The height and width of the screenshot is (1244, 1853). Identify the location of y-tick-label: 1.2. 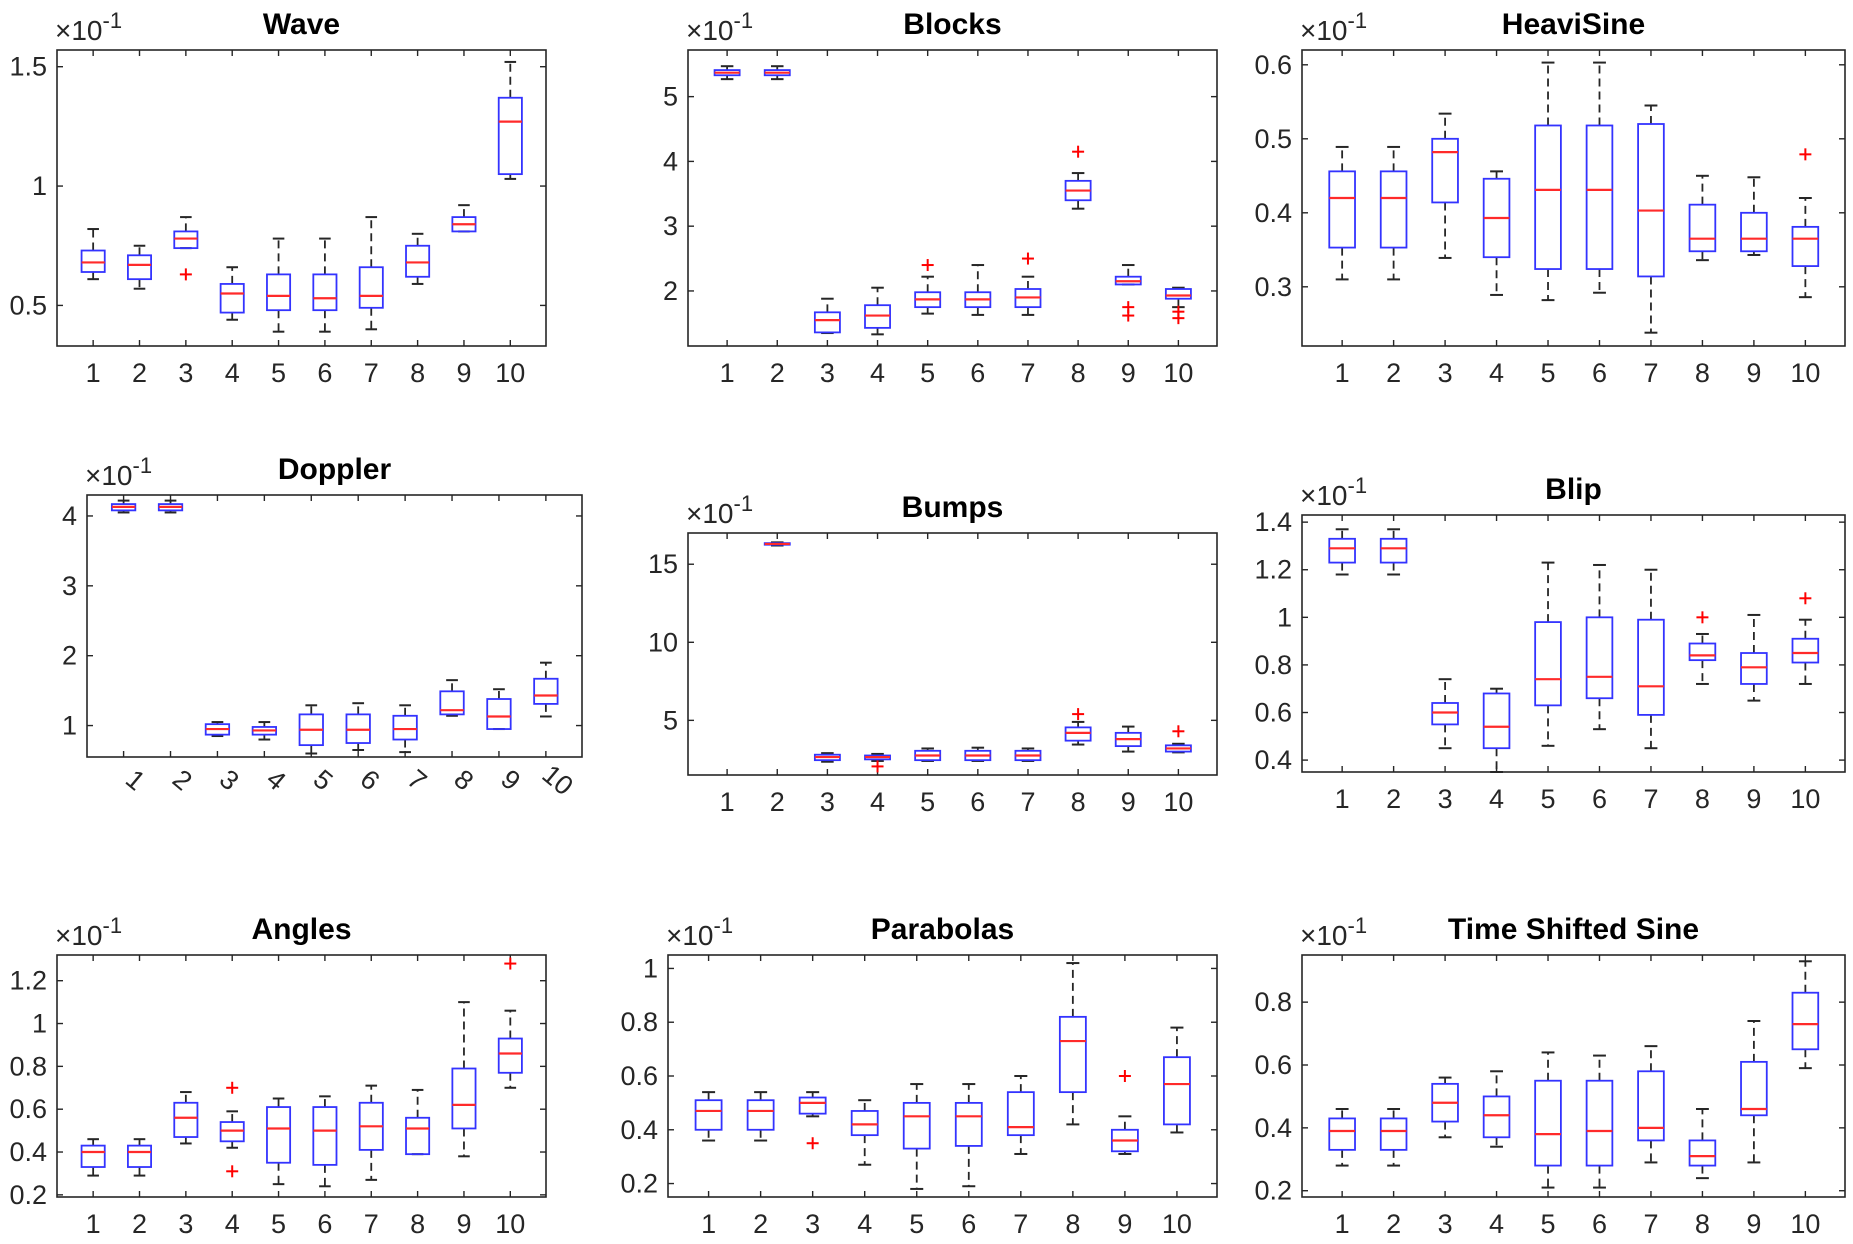
(1273, 570).